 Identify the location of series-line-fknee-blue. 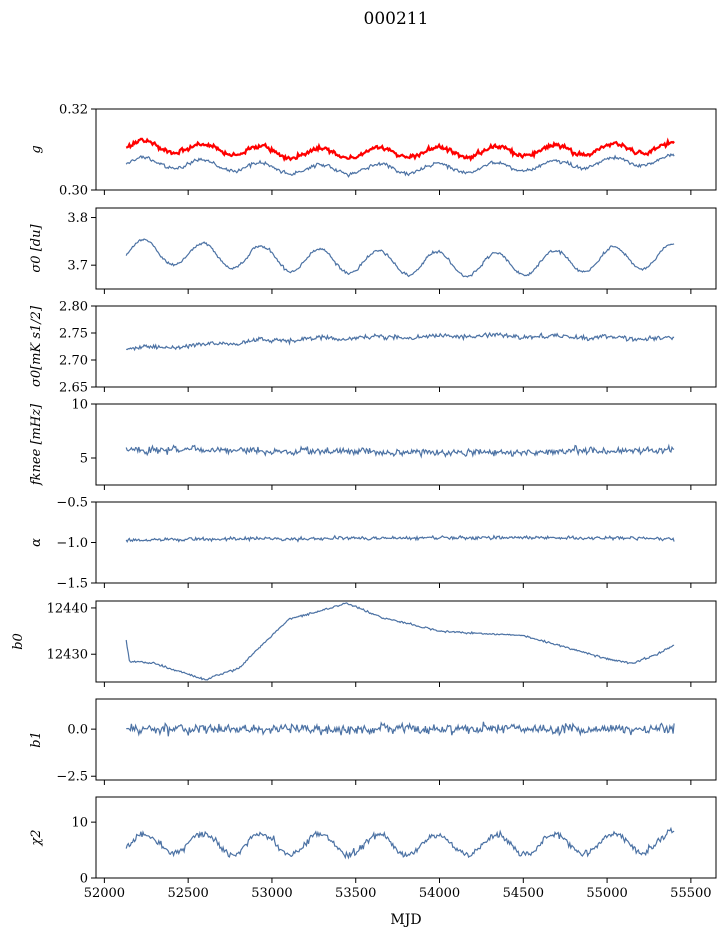
(400, 451).